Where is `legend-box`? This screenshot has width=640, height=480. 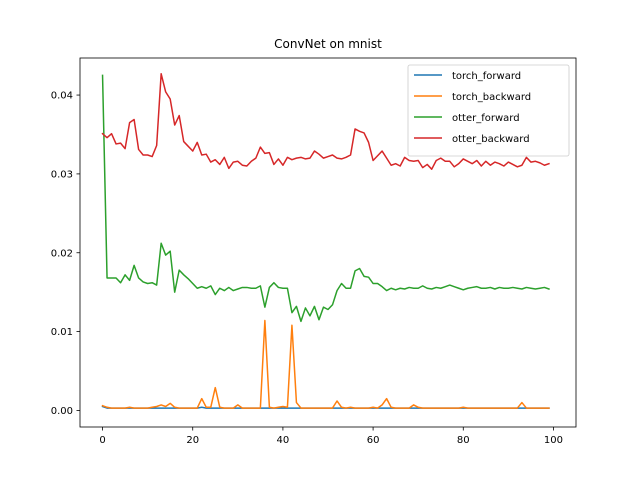
legend-box is located at coordinates (488, 110).